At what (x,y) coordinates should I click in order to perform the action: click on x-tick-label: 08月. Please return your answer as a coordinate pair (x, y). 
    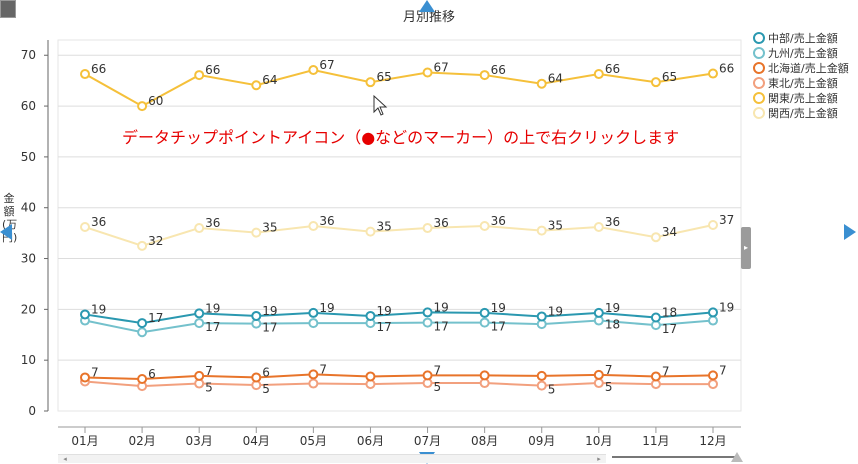
    Looking at the image, I should click on (484, 441).